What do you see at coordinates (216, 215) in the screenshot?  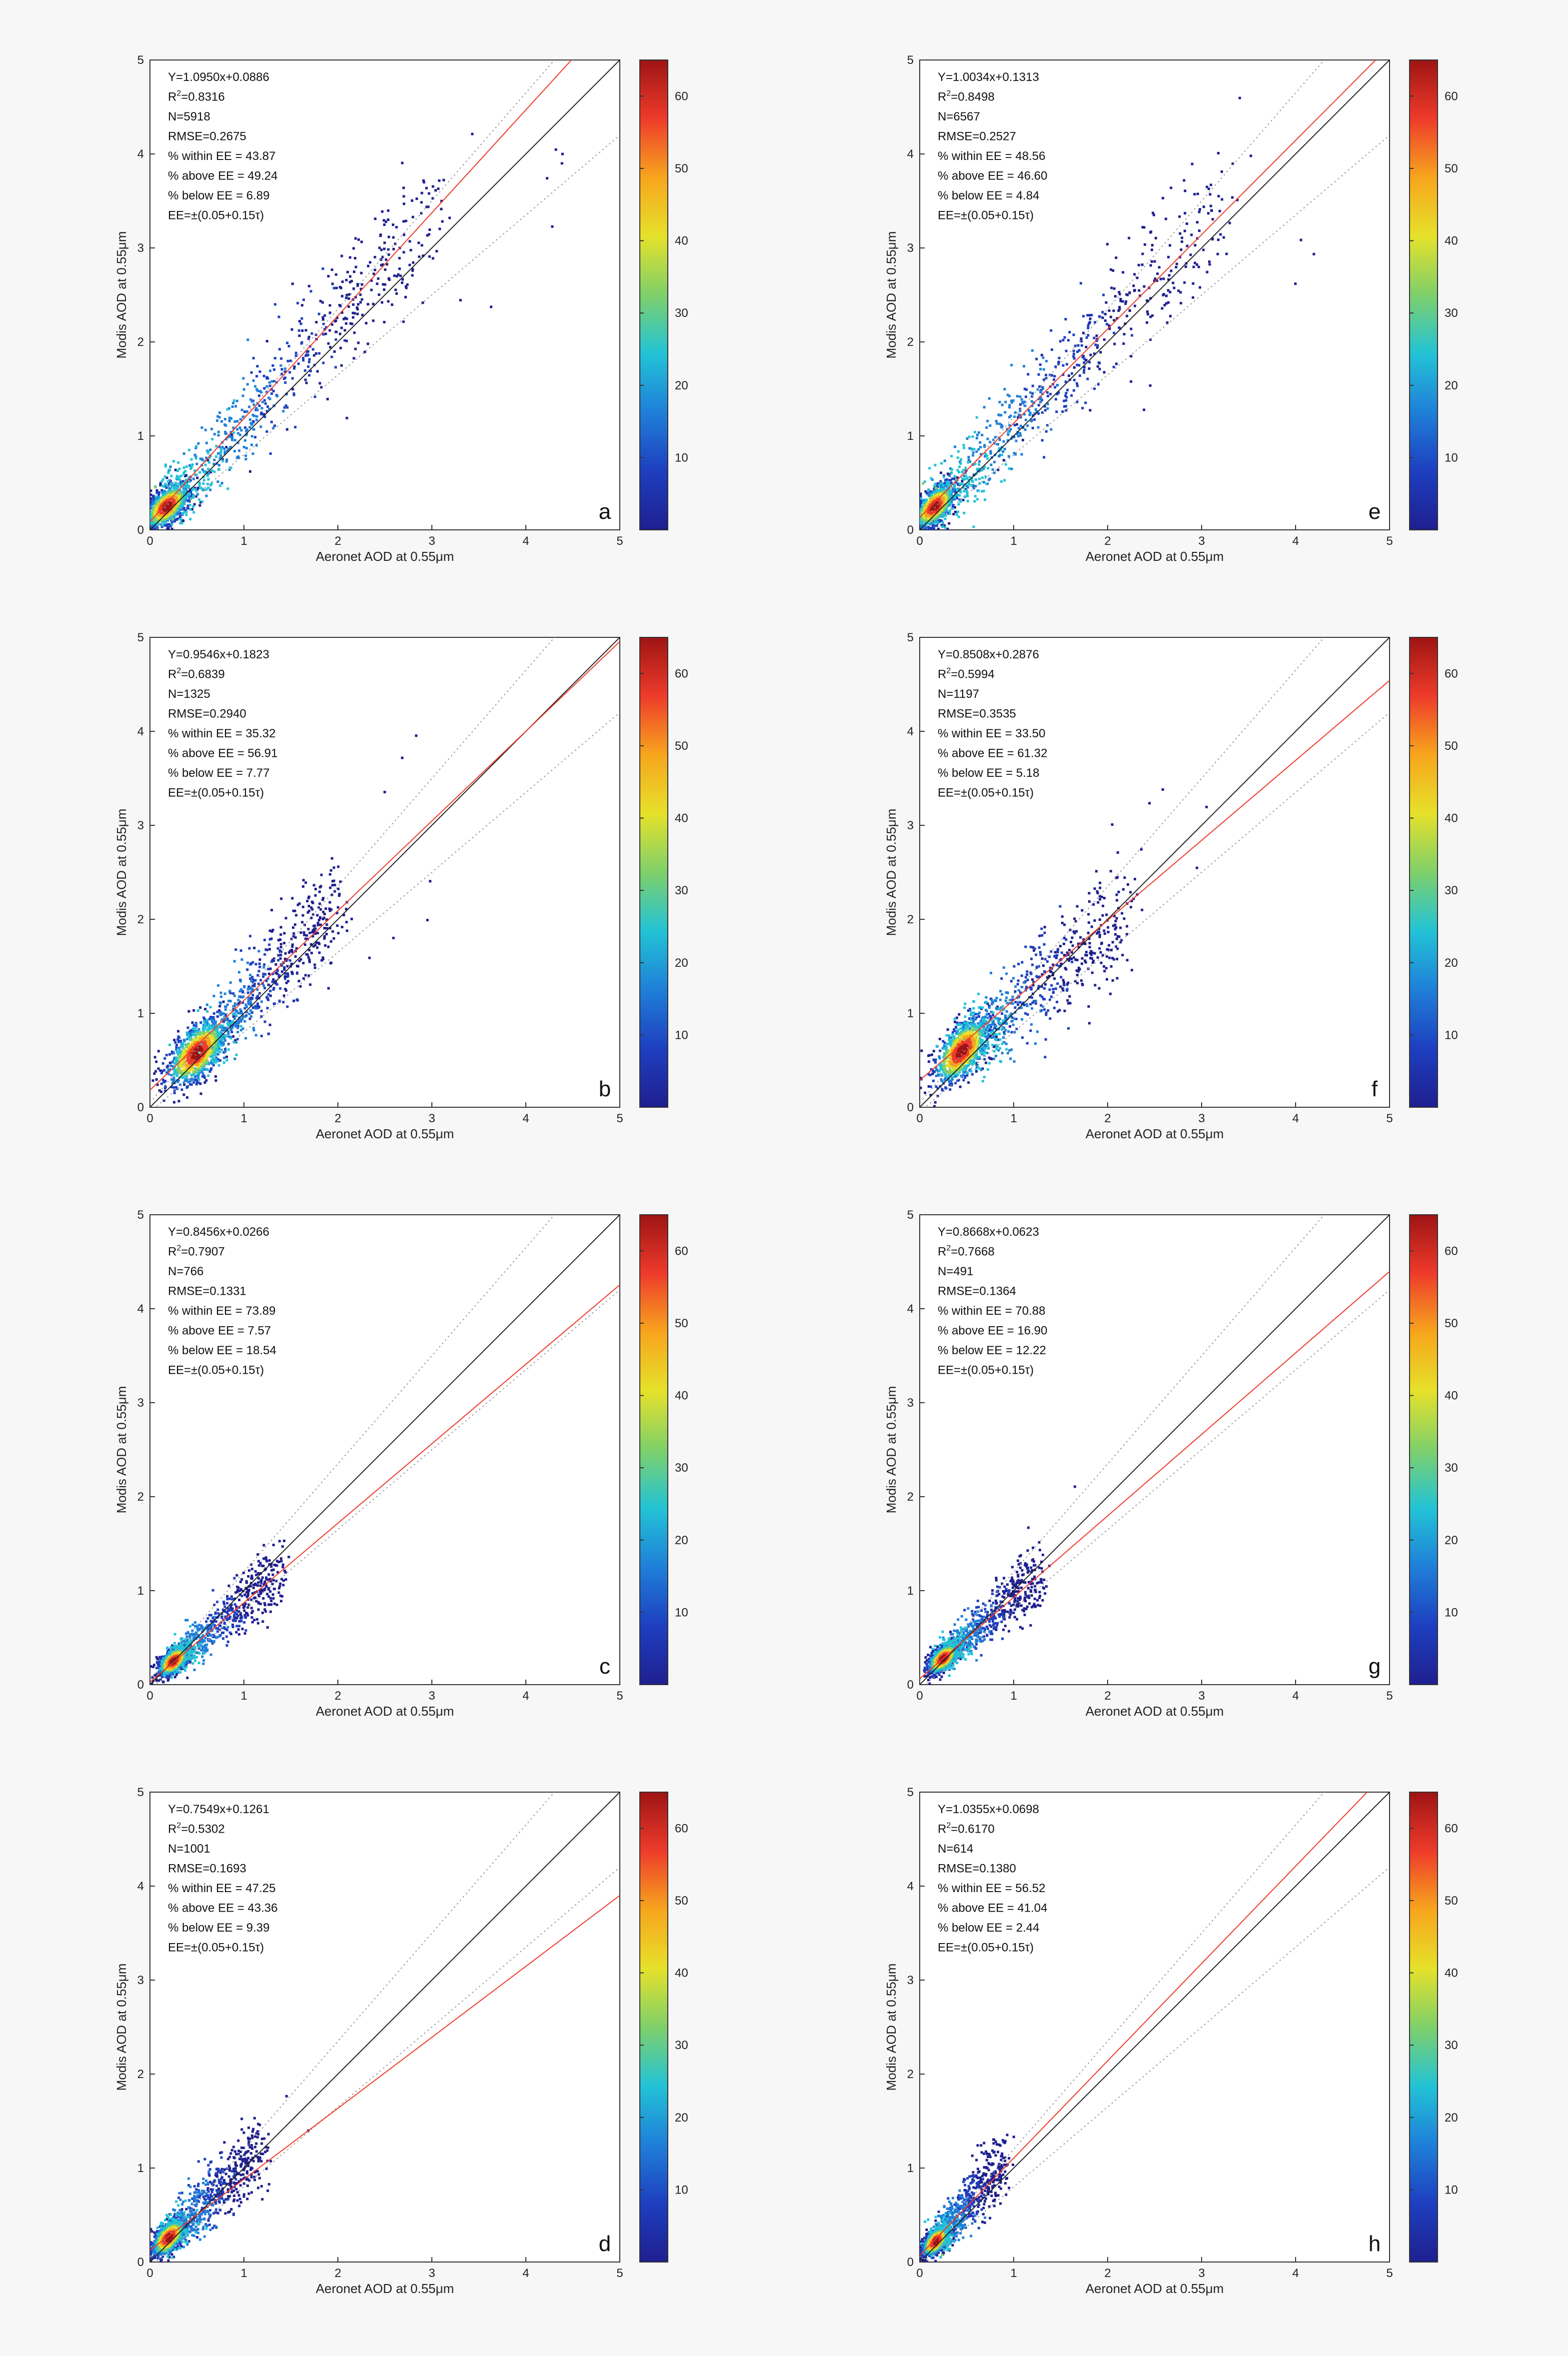 I see `ee-definition: EE=±(0.05+0.15τ)` at bounding box center [216, 215].